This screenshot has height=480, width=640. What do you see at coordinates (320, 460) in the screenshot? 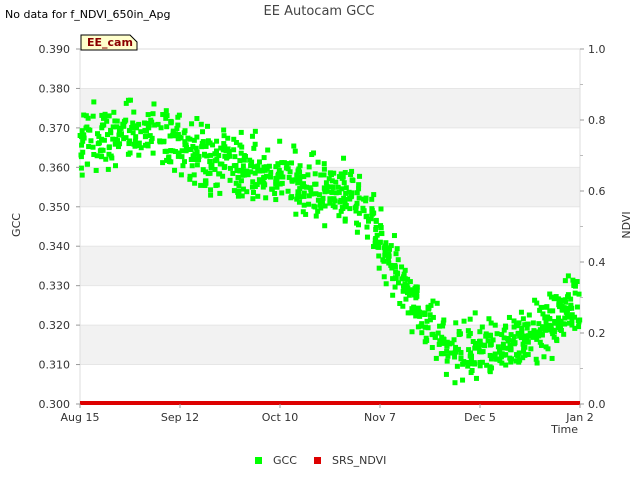
I see `legend: GCC SRS_NDVI` at bounding box center [320, 460].